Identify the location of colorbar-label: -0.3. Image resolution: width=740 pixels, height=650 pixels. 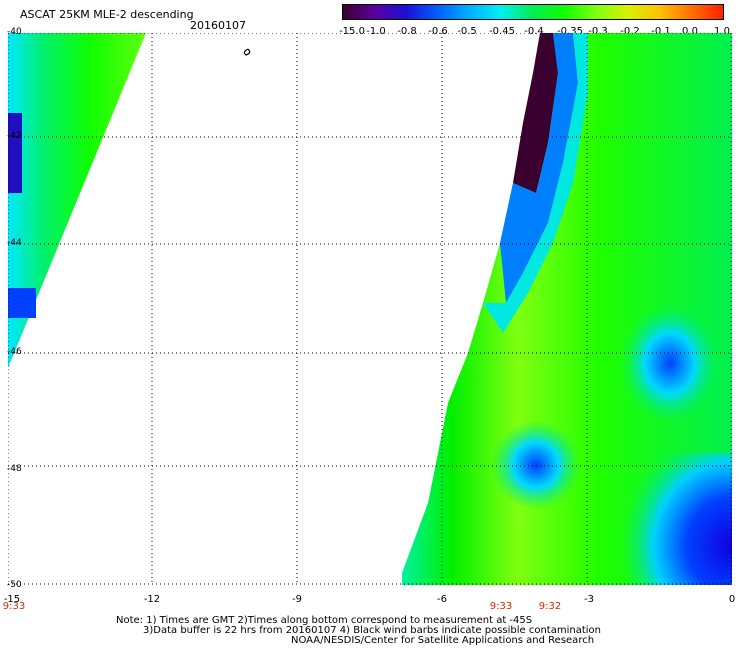
(598, 31).